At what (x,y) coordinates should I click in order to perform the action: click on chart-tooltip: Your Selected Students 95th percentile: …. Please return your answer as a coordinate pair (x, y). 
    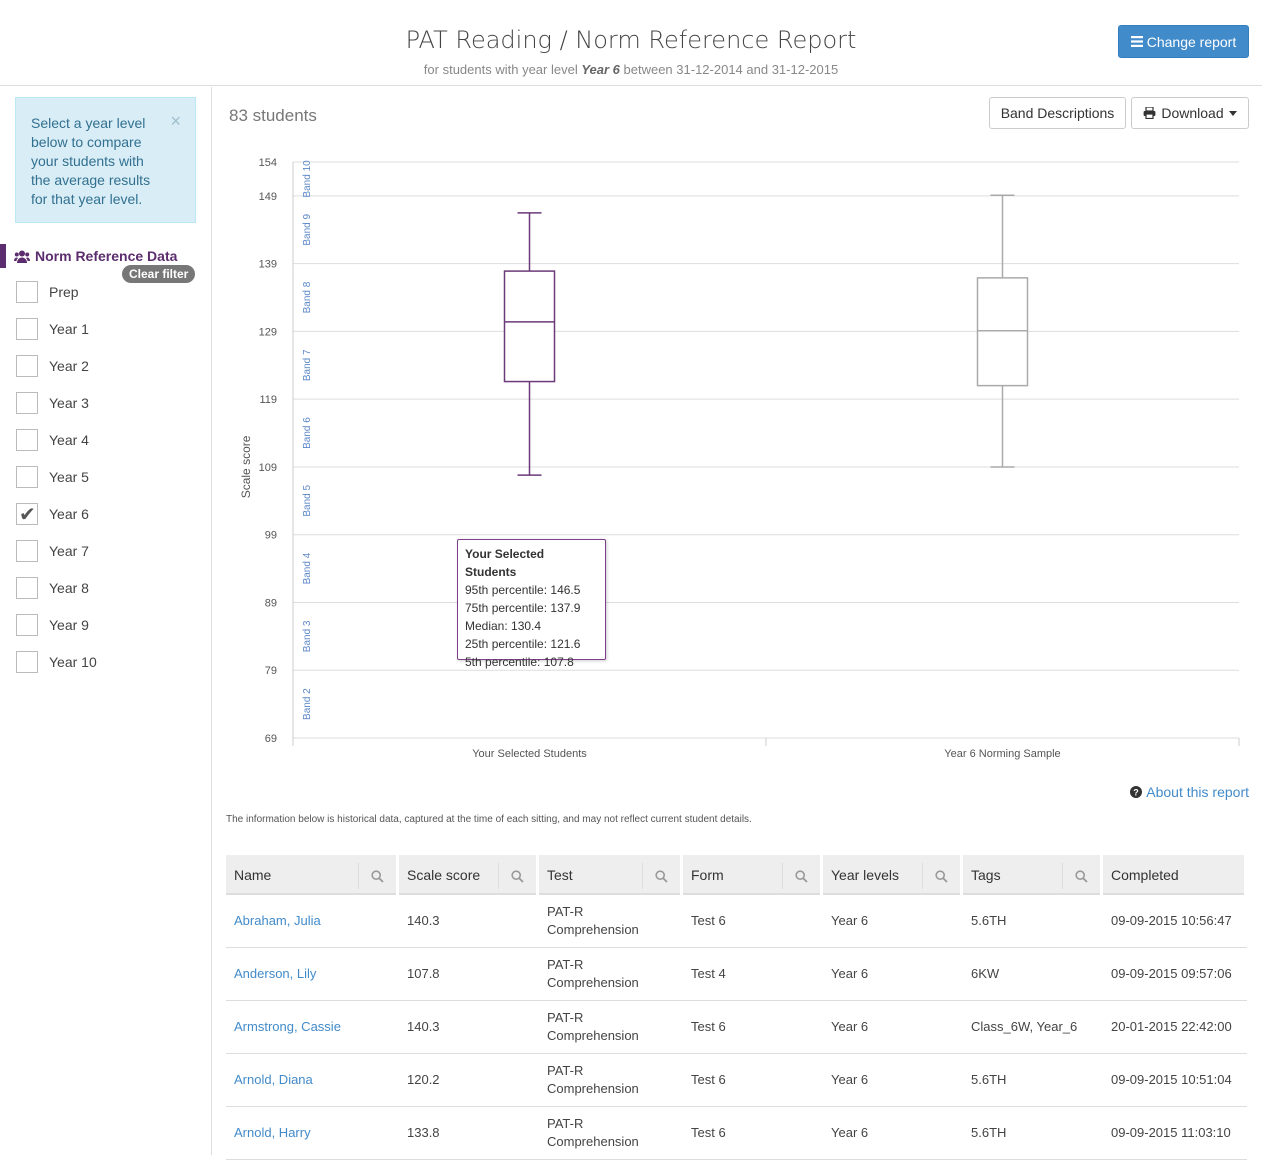
    Looking at the image, I should click on (531, 604).